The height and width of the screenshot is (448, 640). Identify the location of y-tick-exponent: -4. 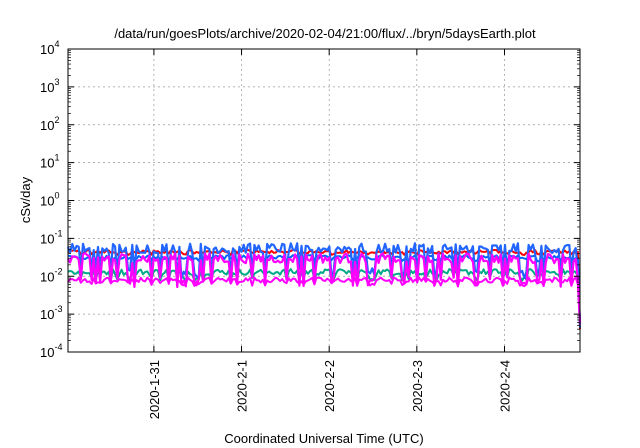
(58, 347).